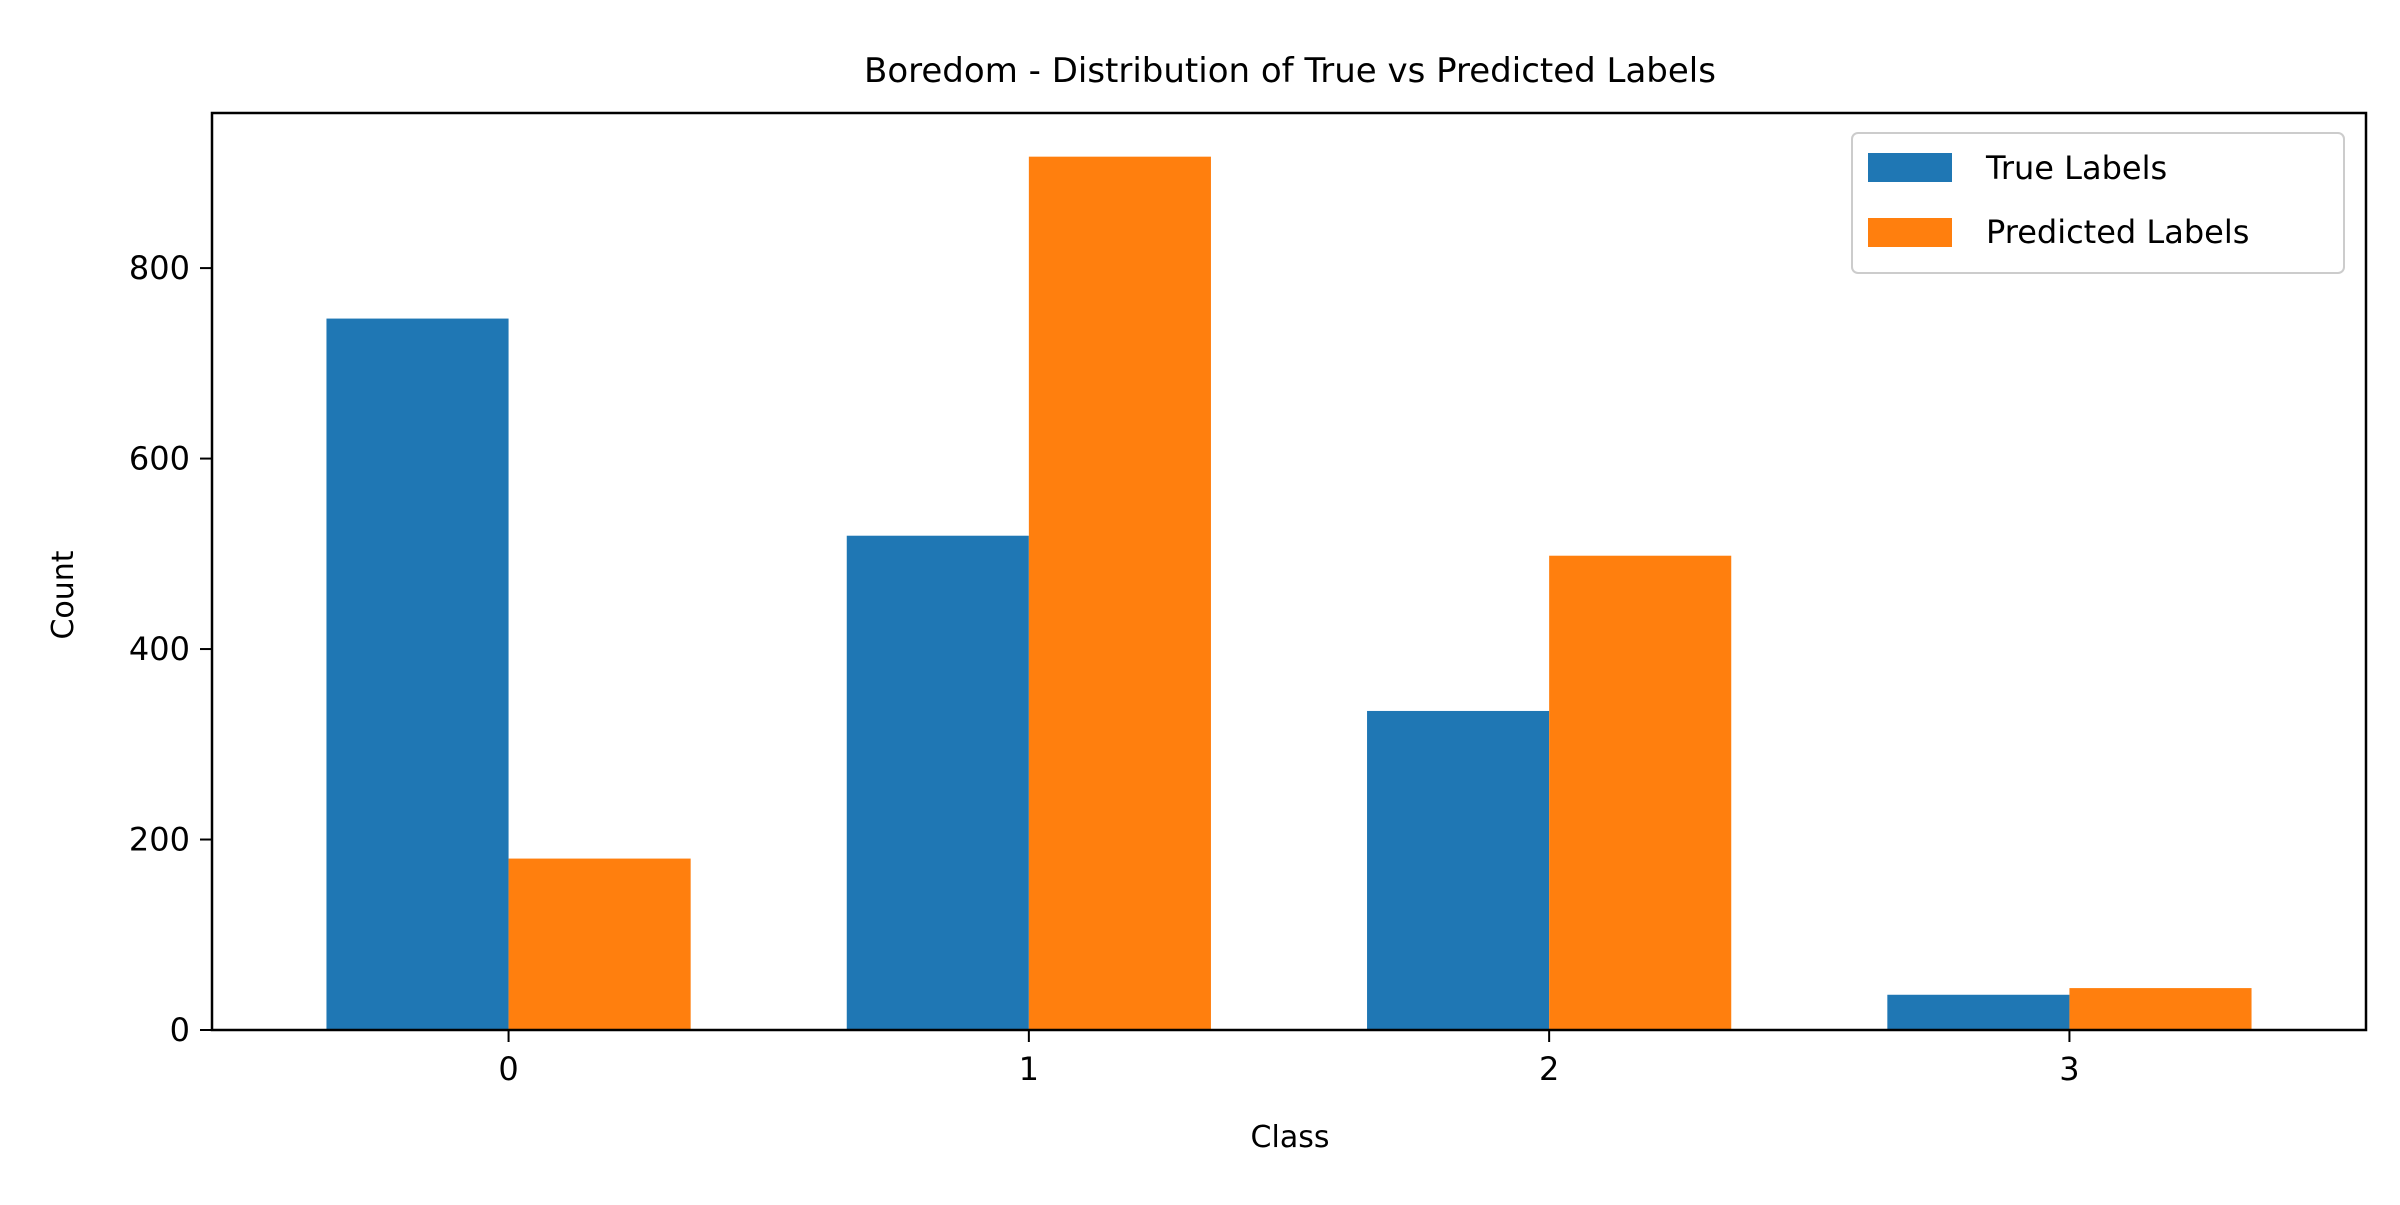 The height and width of the screenshot is (1205, 2400). Describe the element at coordinates (159, 459) in the screenshot. I see `y-tick-label-600: 600` at that location.